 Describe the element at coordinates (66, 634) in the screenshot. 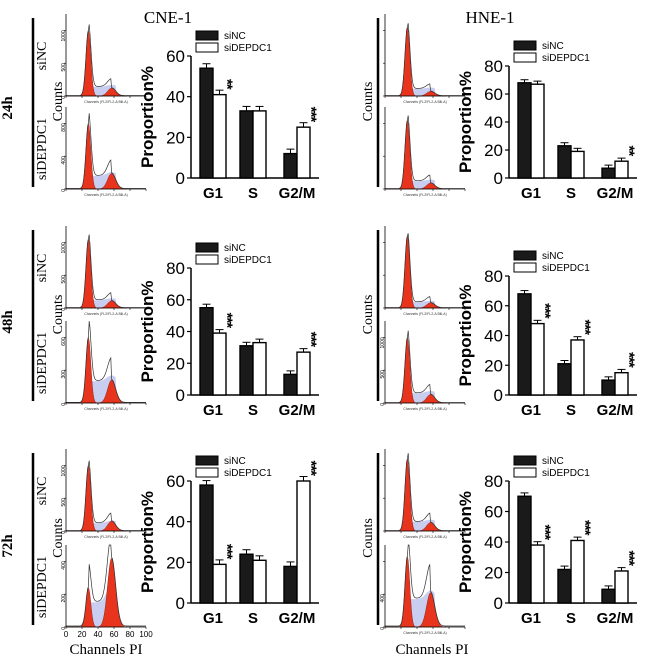

I see `histogram-x-tick-label: 0` at that location.